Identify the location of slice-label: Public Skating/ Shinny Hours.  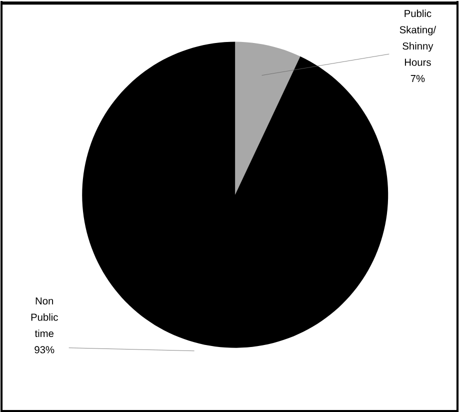
(418, 38).